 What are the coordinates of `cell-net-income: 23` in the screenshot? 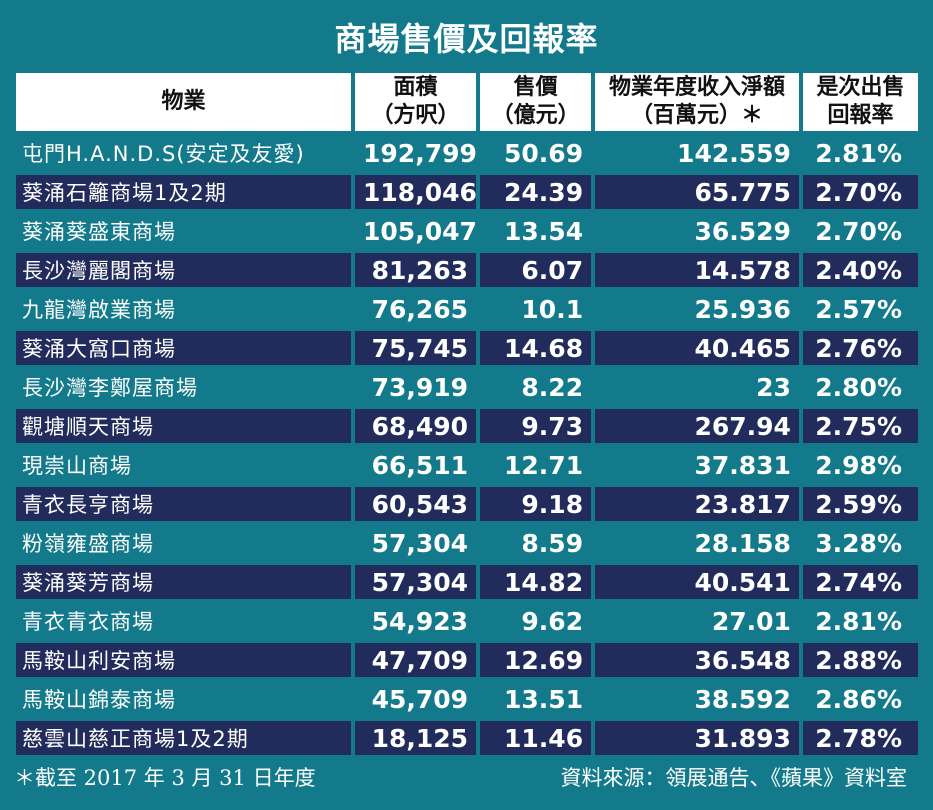 It's located at (697, 387).